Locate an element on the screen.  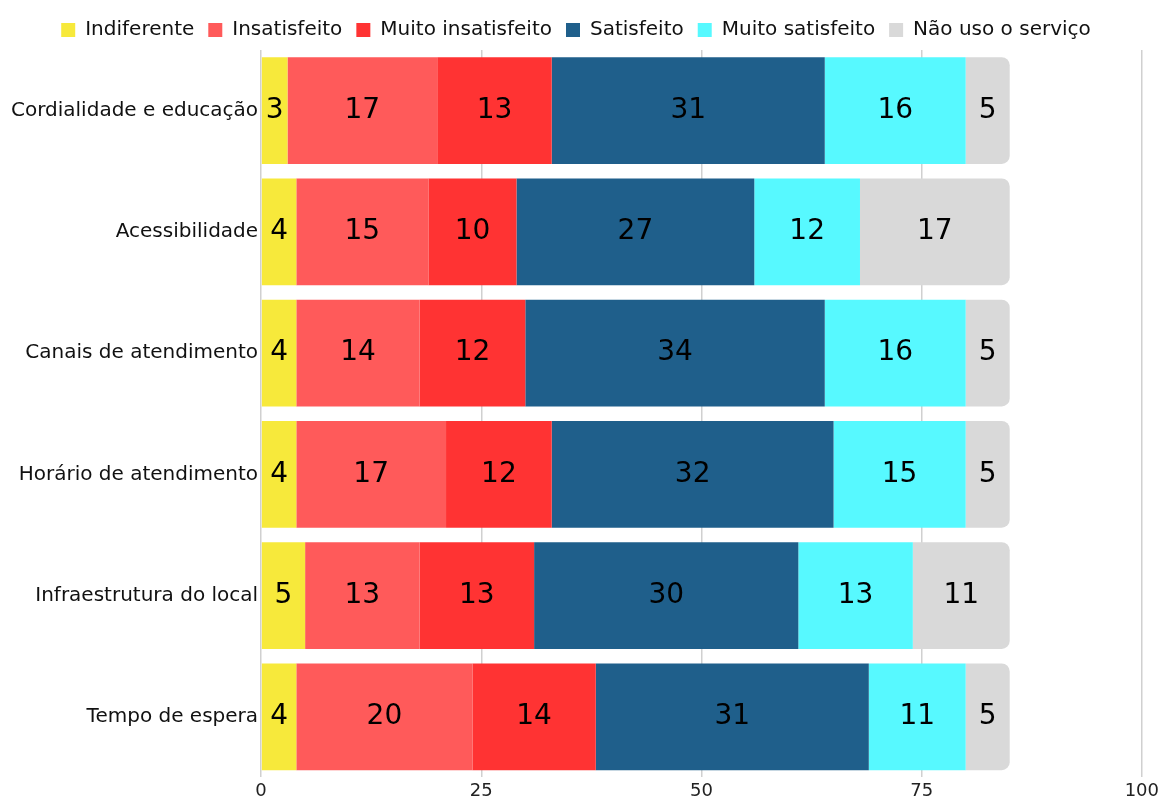
x-tick-label: 75 is located at coordinates (922, 789).